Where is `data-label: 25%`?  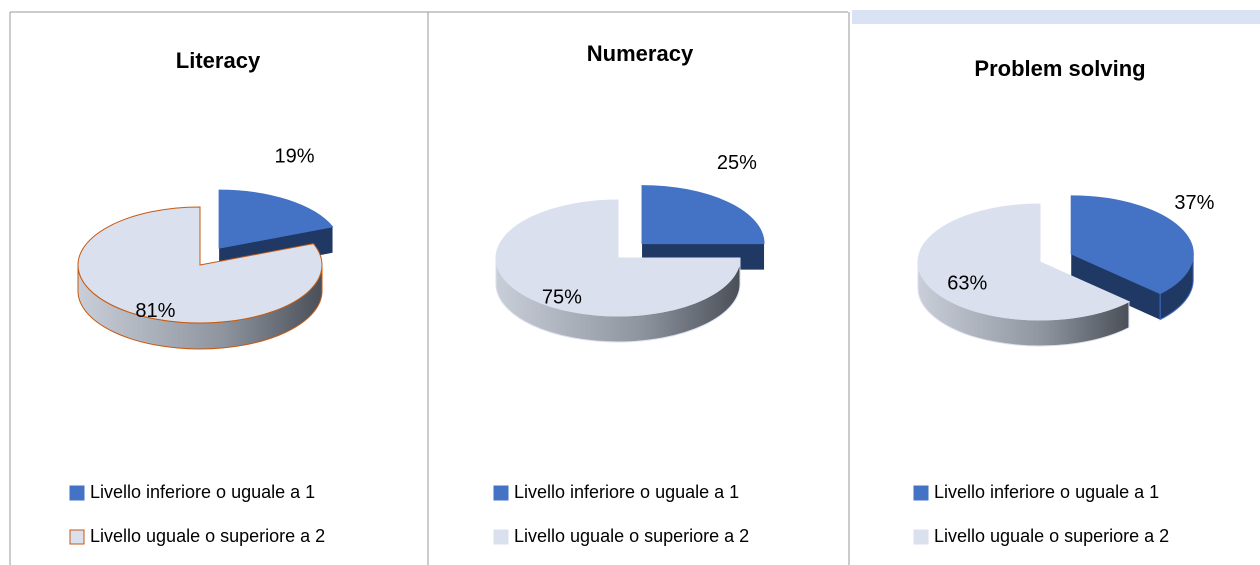 data-label: 25% is located at coordinates (737, 163).